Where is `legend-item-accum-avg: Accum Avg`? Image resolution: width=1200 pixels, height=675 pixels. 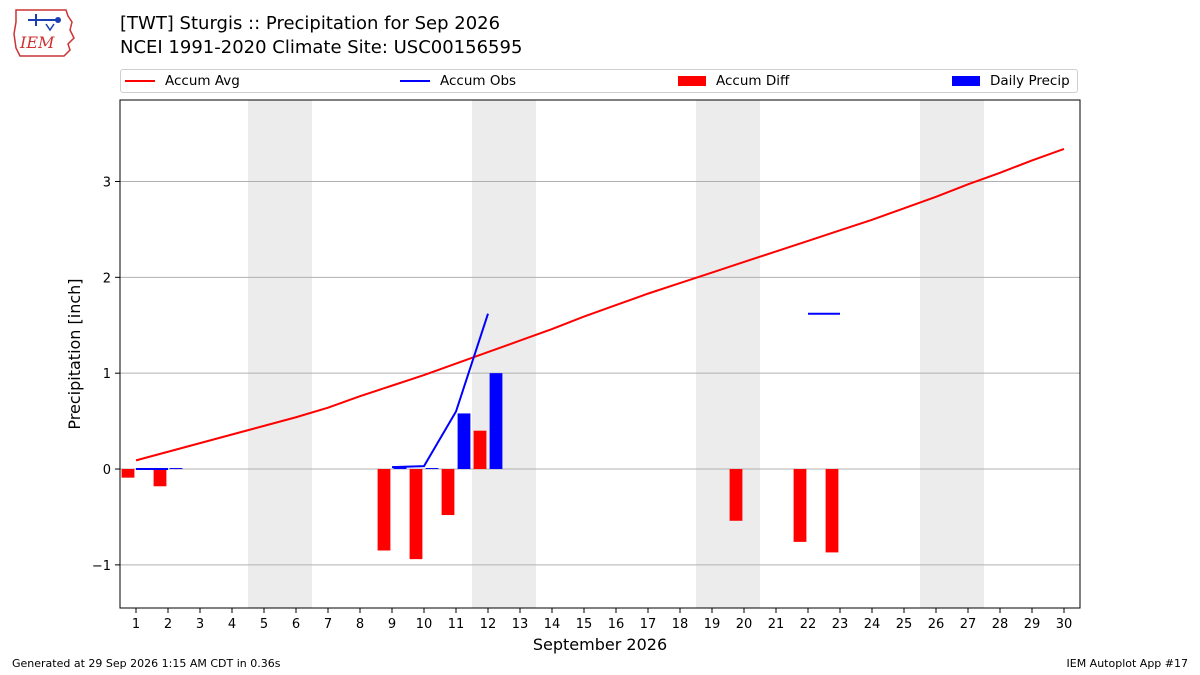
legend-item-accum-avg: Accum Avg is located at coordinates (182, 81).